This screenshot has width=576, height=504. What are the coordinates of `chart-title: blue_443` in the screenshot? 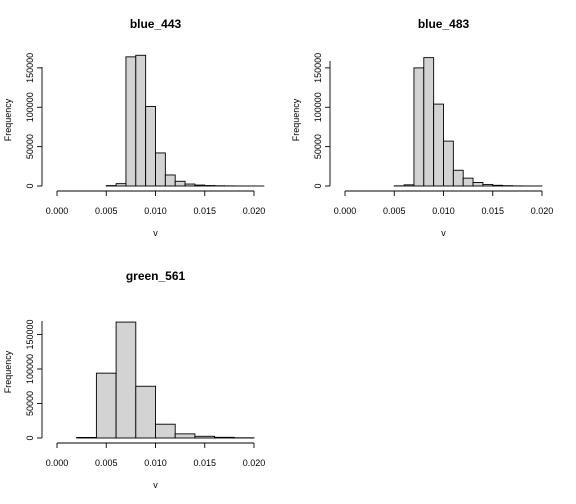 It's located at (156, 24).